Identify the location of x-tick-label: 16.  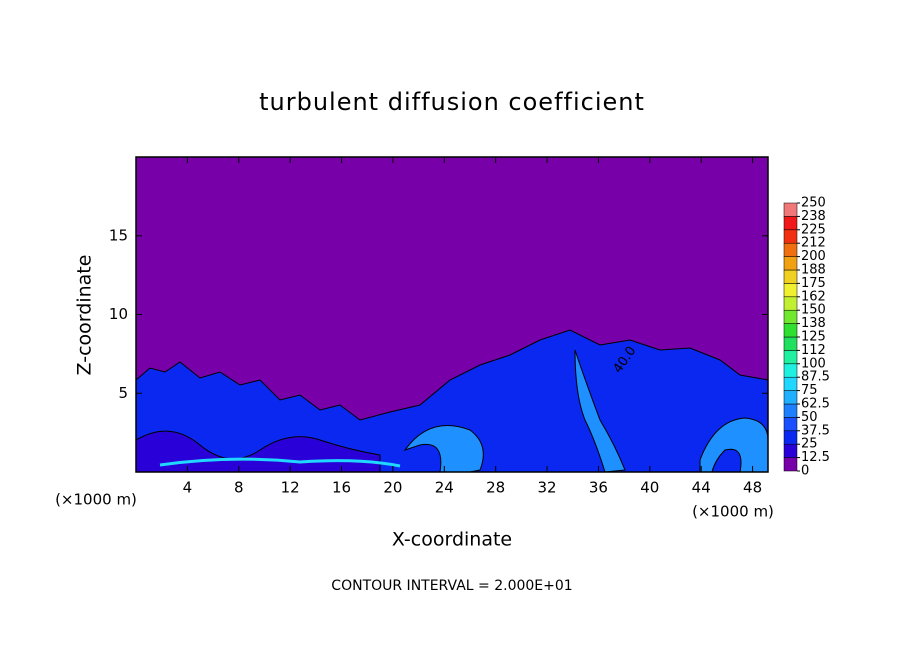
(341, 488).